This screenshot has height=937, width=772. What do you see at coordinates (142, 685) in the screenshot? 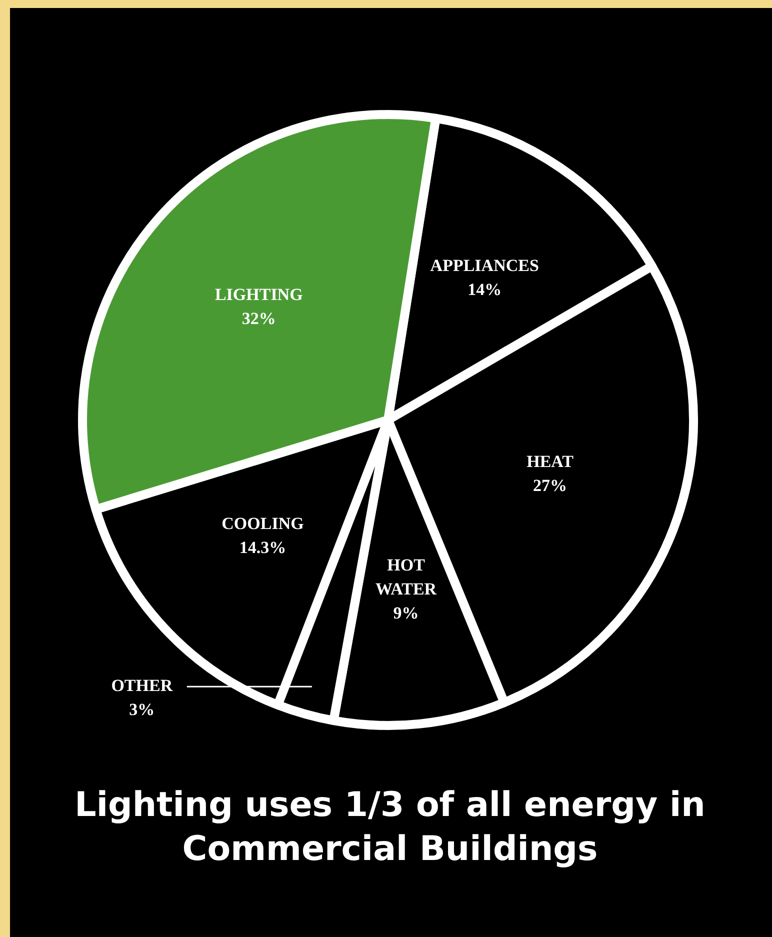
I see `slice-label: OTHER` at bounding box center [142, 685].